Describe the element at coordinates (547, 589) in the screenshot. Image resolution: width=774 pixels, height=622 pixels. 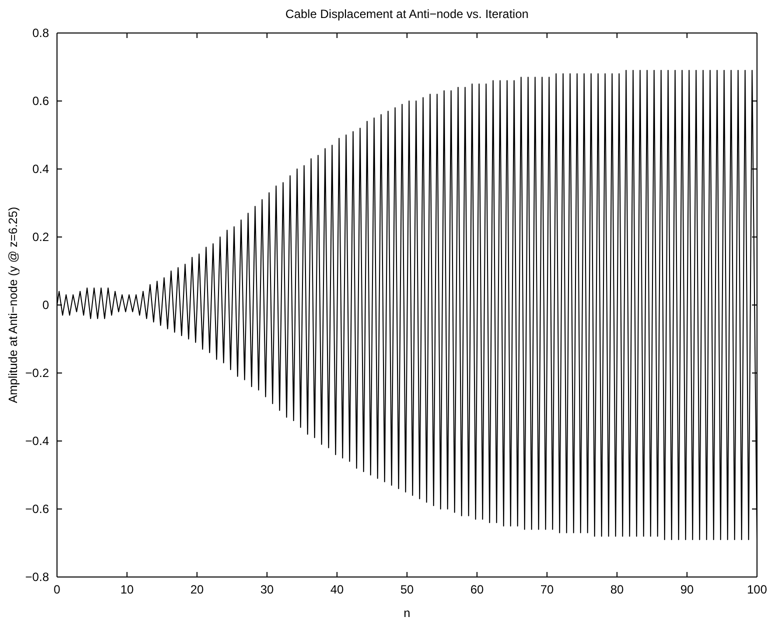
I see `x-tick-label: 70` at that location.